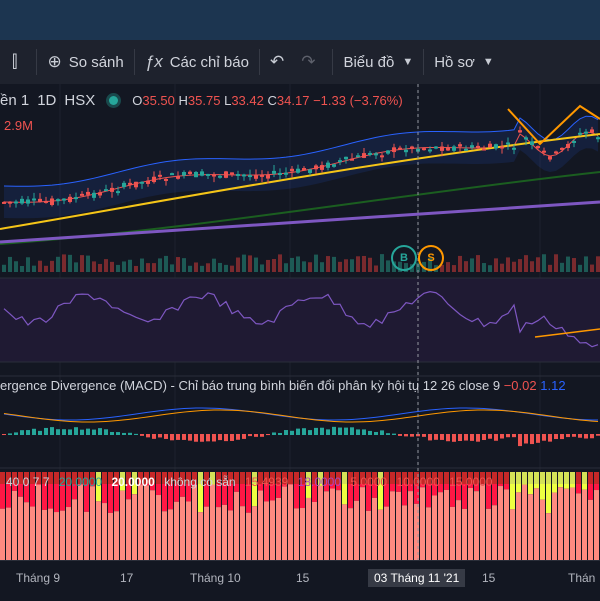  Describe the element at coordinates (38, 578) in the screenshot. I see `time-label: Tháng 9` at that location.